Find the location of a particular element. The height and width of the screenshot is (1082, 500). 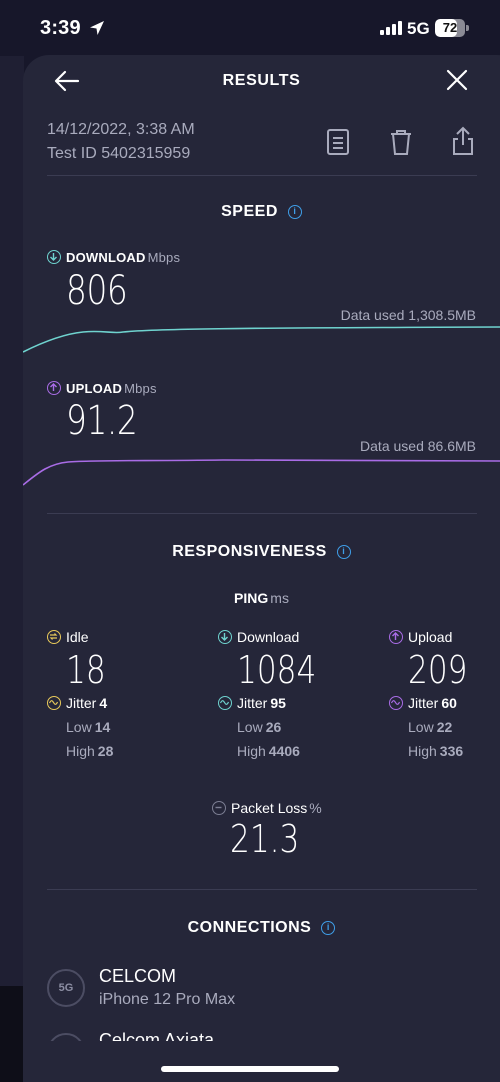

packet-loss-icon is located at coordinates (219, 808).